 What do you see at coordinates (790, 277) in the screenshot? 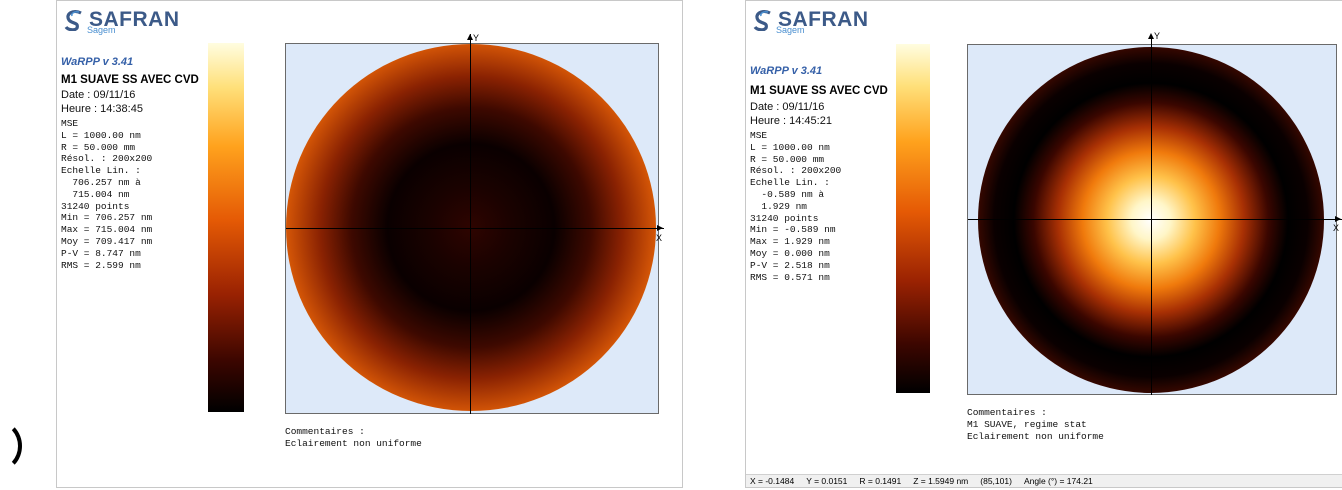
I see `stats-line: RMS = 0.571 nm` at bounding box center [790, 277].